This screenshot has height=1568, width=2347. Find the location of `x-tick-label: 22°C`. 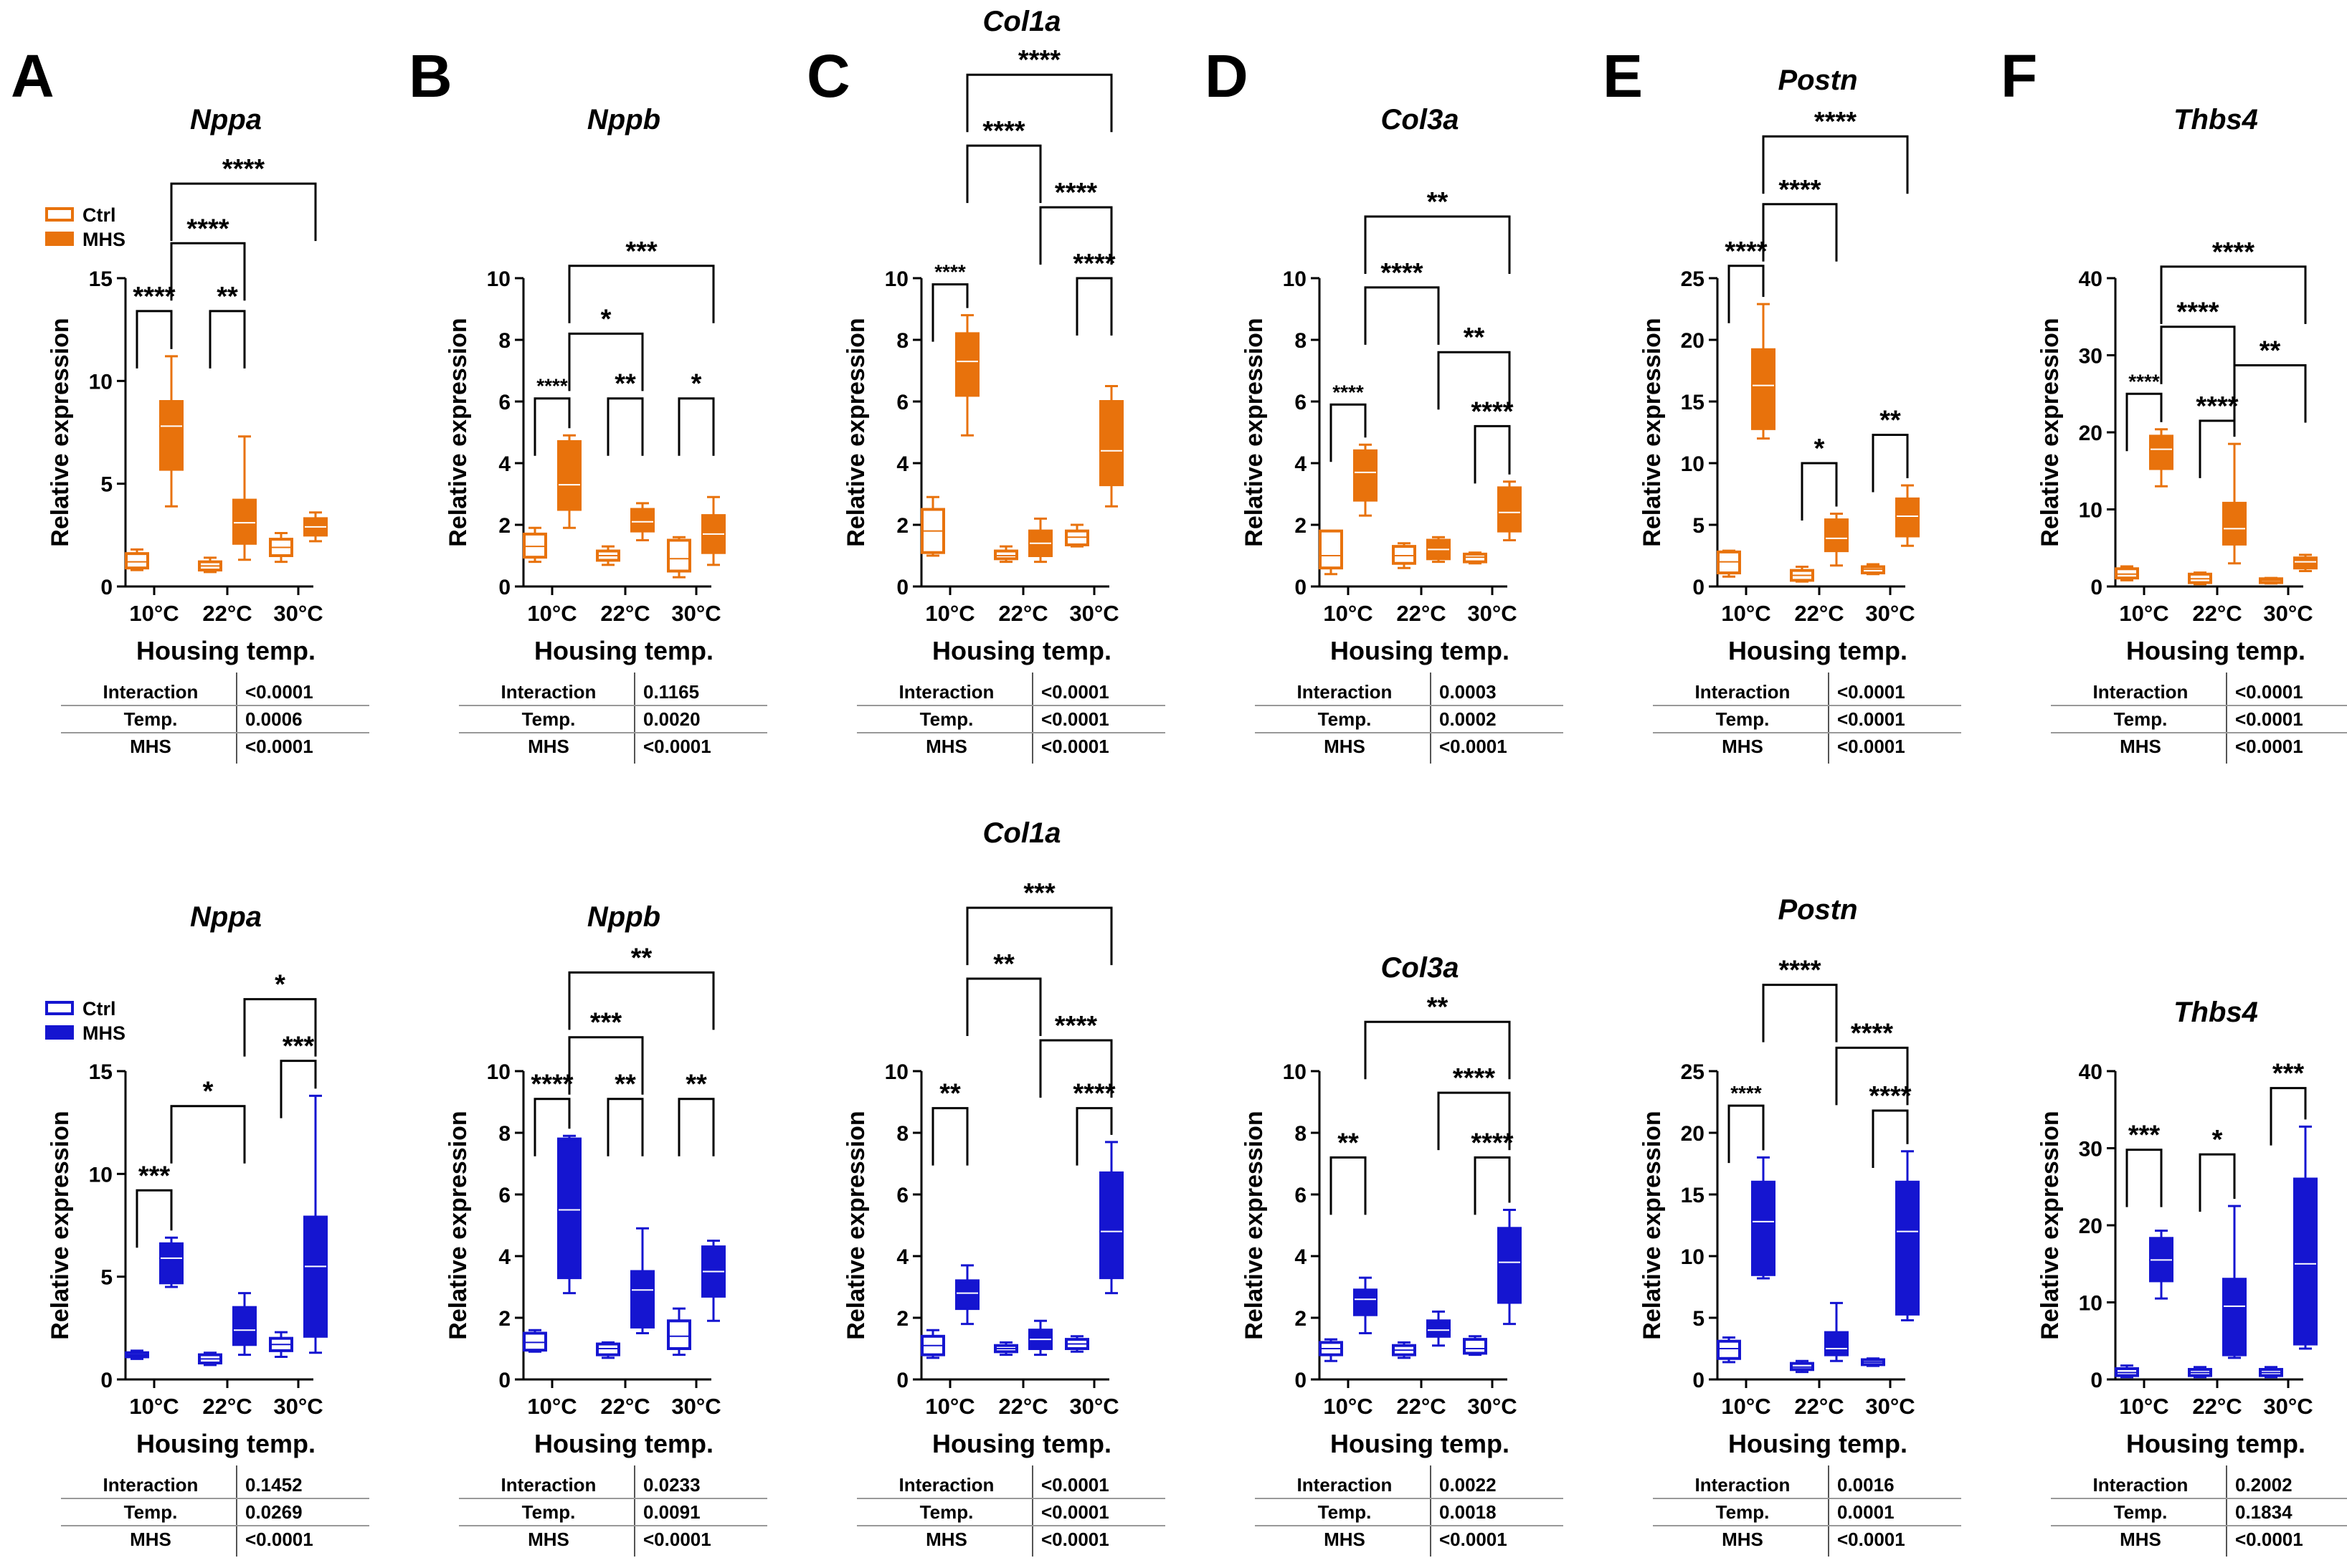

x-tick-label: 22°C is located at coordinates (227, 1406).